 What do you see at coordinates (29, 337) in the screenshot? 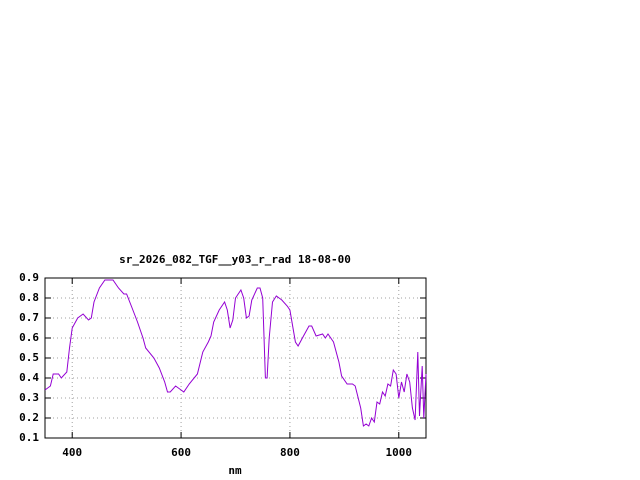
I see `y-tick-label: 0.6` at bounding box center [29, 337].